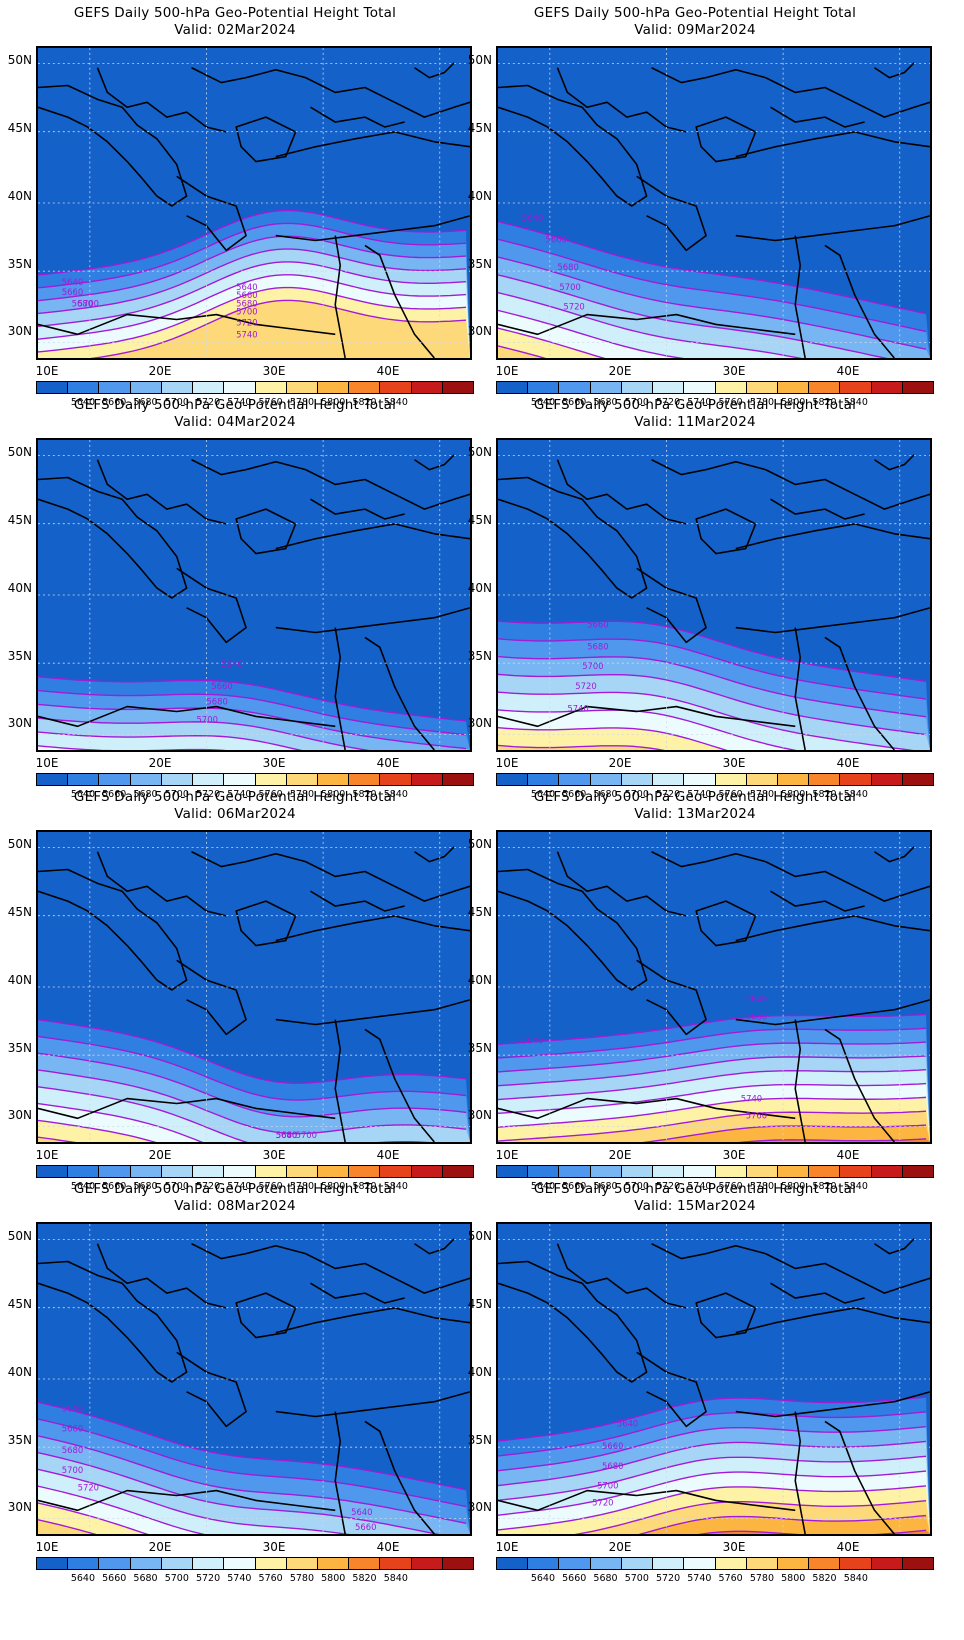 The width and height of the screenshot is (964, 1640). Describe the element at coordinates (714, 1379) in the screenshot. I see `map-plot: 5640 5660 5680 5700 5720` at that location.